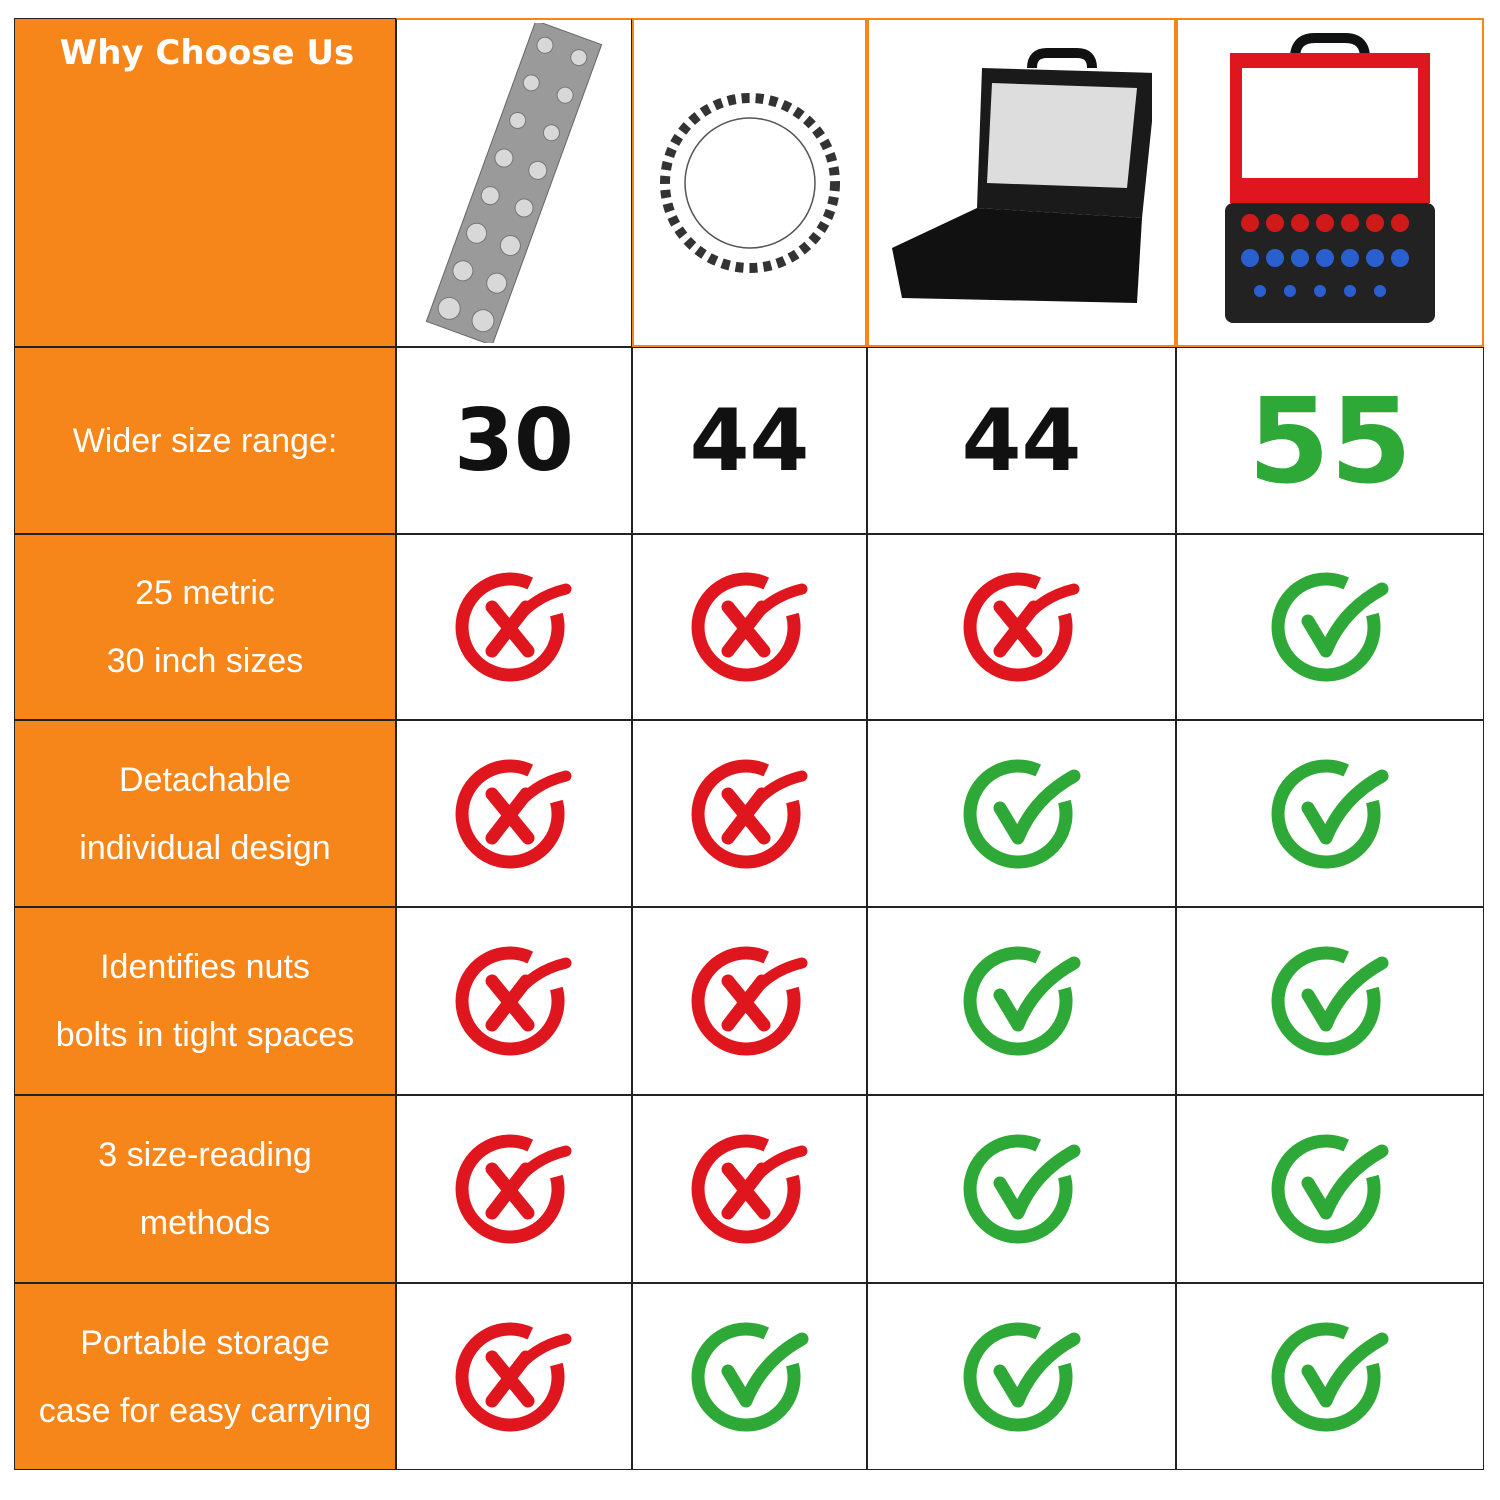 This screenshot has width=1500, height=1500. Describe the element at coordinates (1330, 177) in the screenshot. I see `red-case-checker-image` at that location.